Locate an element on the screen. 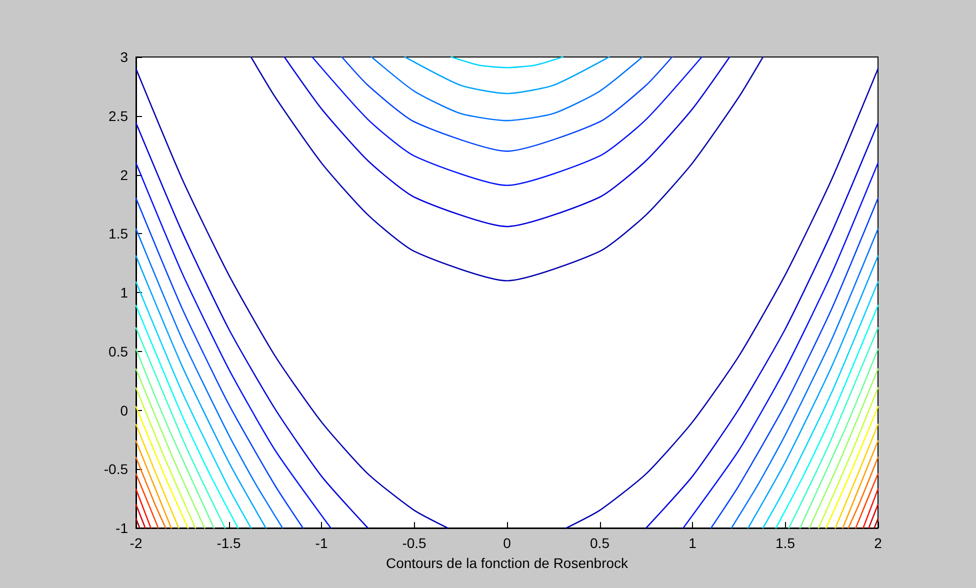  x-tick-label: 0 is located at coordinates (507, 543).